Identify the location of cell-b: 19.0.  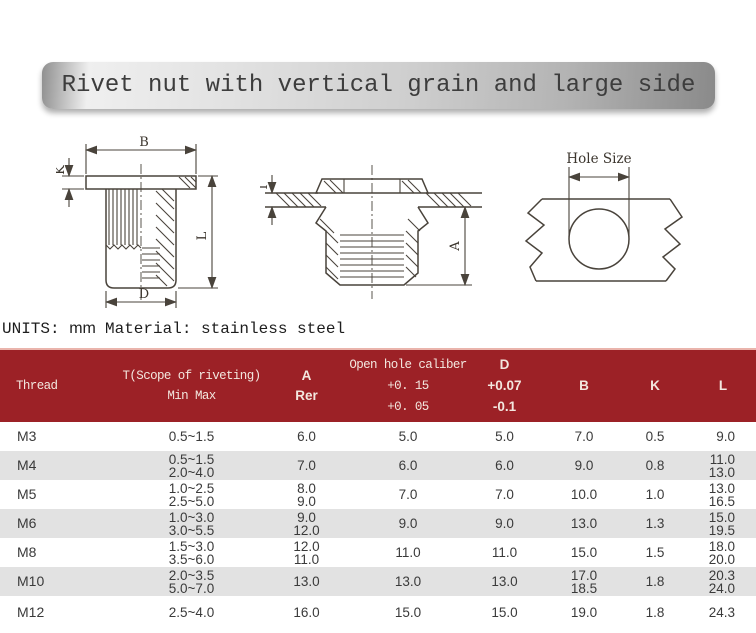
(584, 612).